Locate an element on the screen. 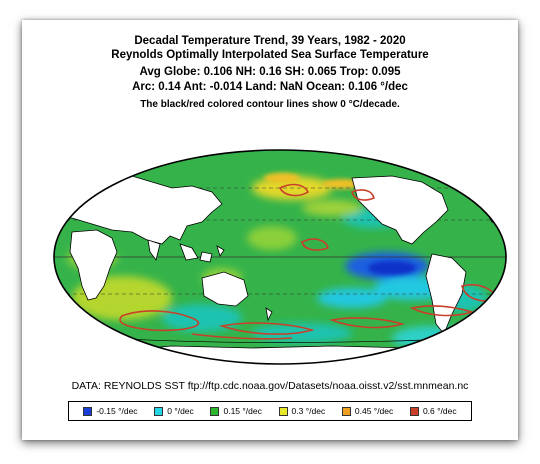 This screenshot has width=540, height=464. legend-entry: -0.15 °/dec is located at coordinates (110, 411).